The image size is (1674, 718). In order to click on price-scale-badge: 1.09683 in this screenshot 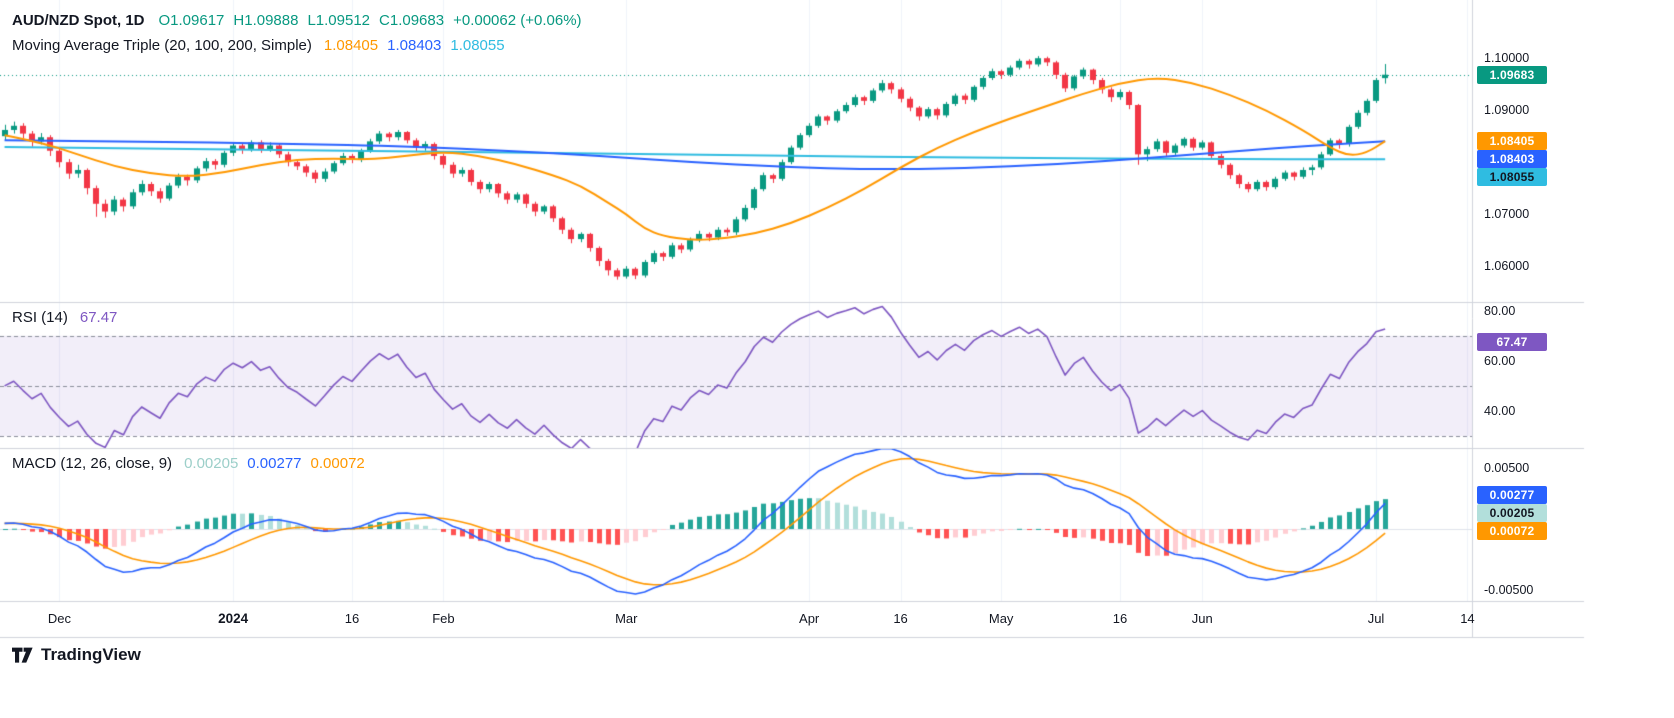, I will do `click(1512, 74)`.